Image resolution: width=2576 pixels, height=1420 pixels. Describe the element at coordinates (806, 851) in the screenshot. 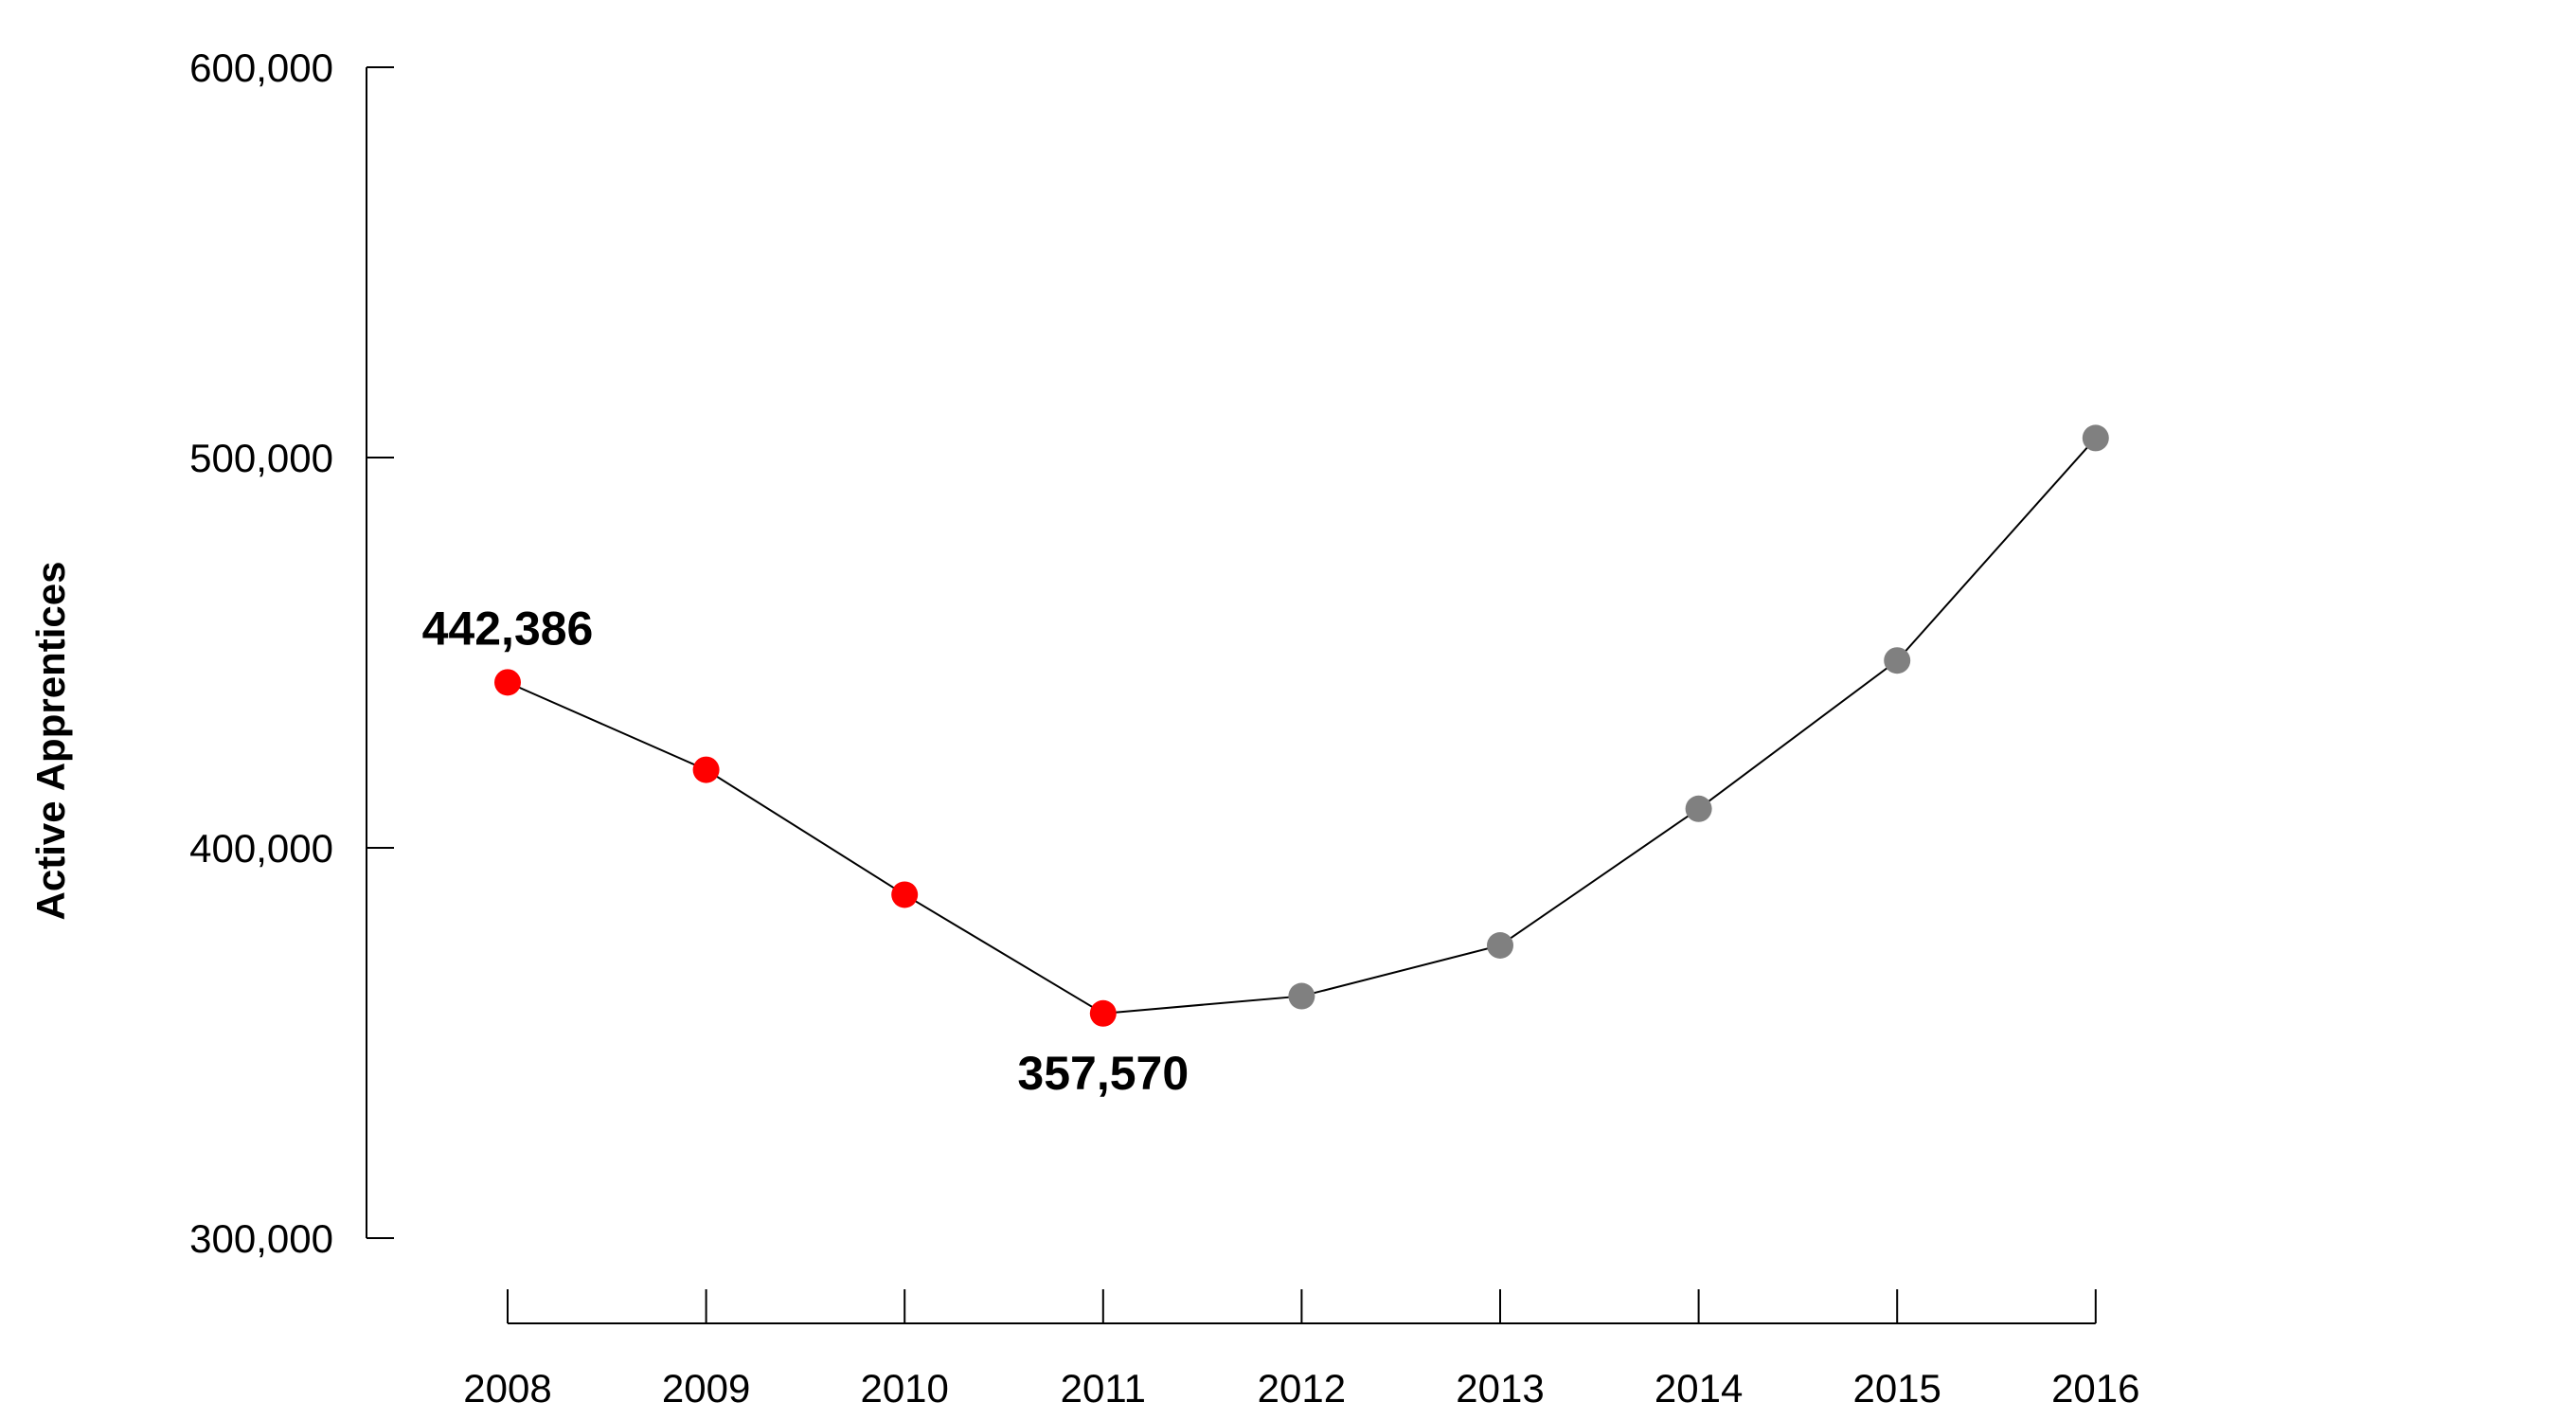

I see `annotations: 442,386 357,570` at that location.